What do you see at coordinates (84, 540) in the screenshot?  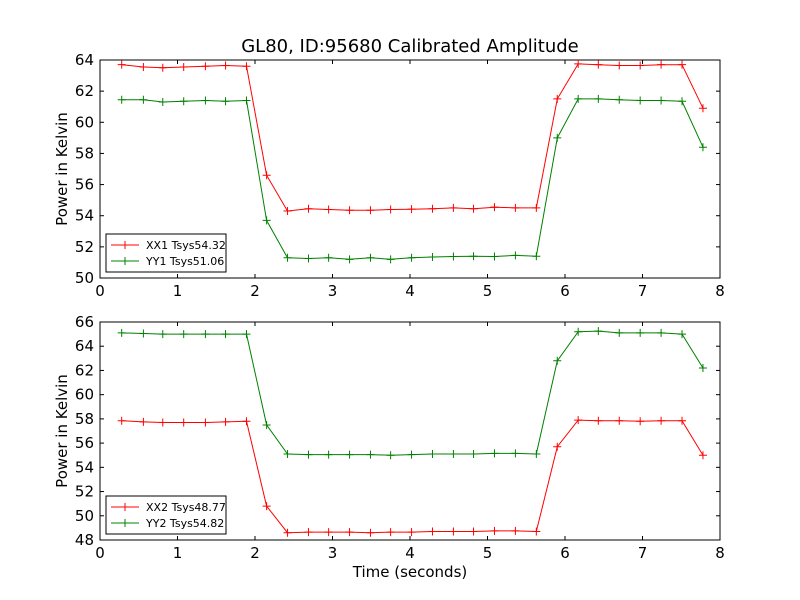 I see `y-tick-label: 48` at bounding box center [84, 540].